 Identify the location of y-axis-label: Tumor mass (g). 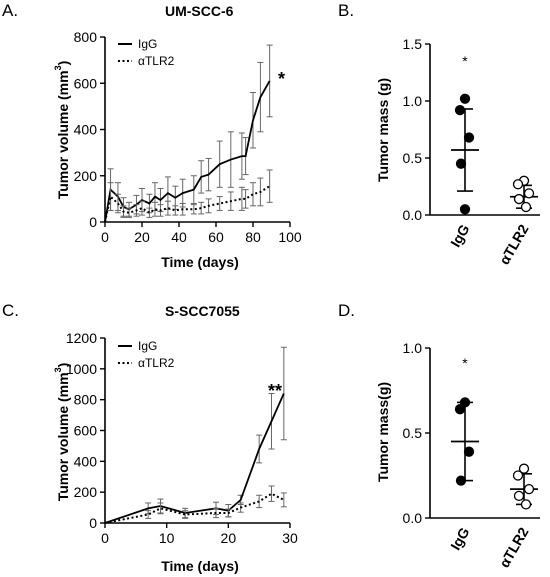
(383, 130).